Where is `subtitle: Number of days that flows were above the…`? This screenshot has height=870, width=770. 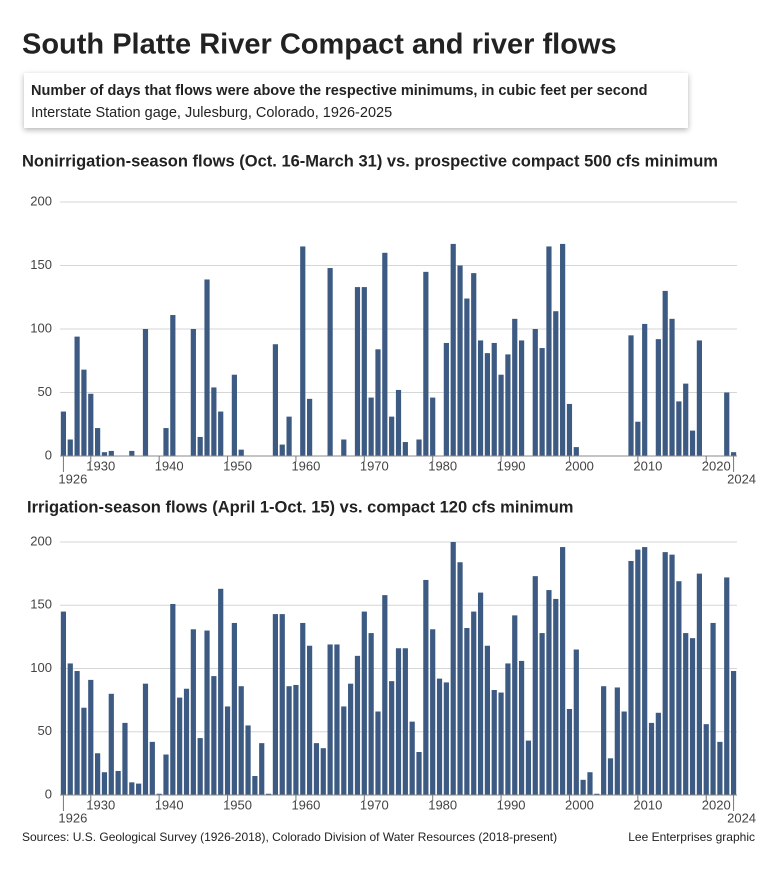
subtitle: Number of days that flows were above the… is located at coordinates (339, 91).